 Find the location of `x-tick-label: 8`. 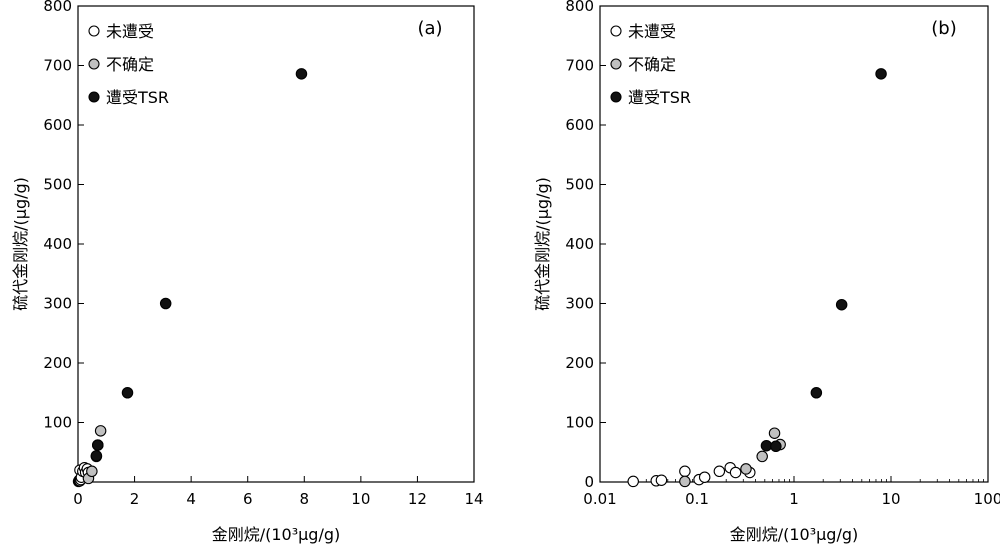

x-tick-label: 8 is located at coordinates (305, 499).